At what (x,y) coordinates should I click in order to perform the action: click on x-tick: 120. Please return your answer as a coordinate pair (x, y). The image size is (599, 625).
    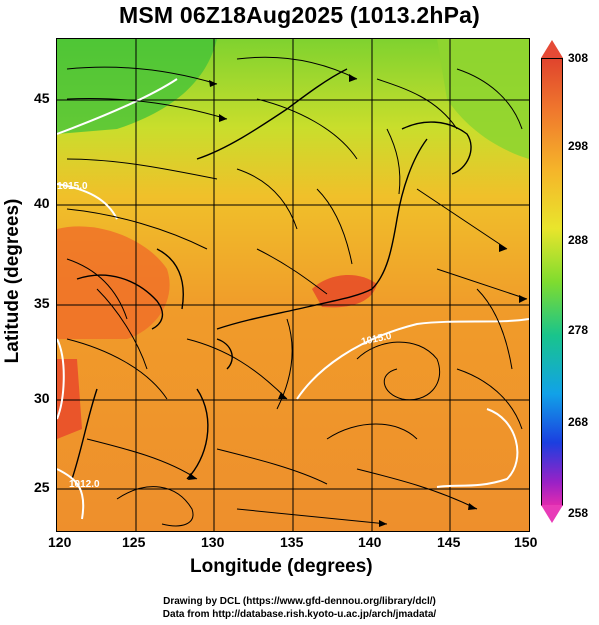
    Looking at the image, I should click on (60, 542).